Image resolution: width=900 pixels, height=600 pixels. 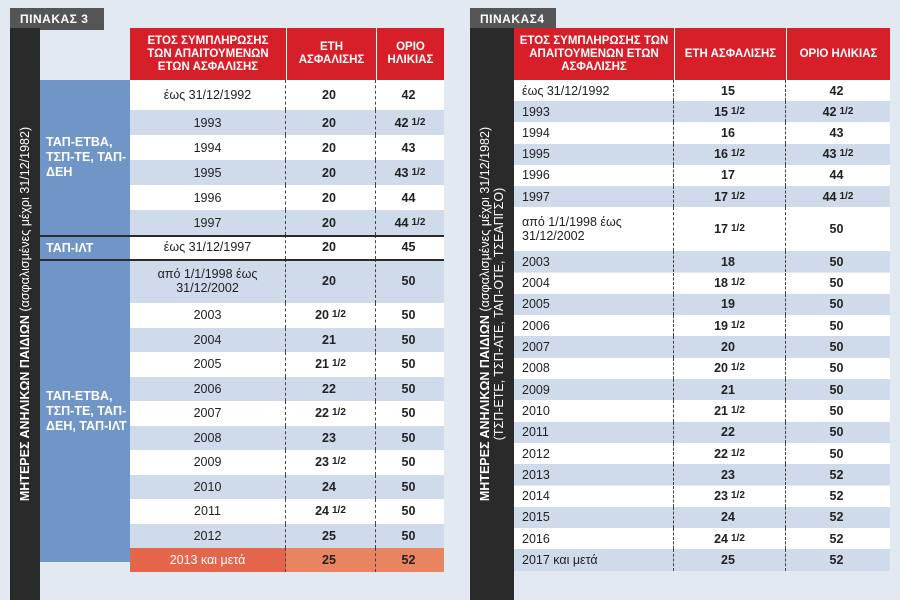 I want to click on table-row: 2013 και μετά 25 52, so click(x=287, y=560).